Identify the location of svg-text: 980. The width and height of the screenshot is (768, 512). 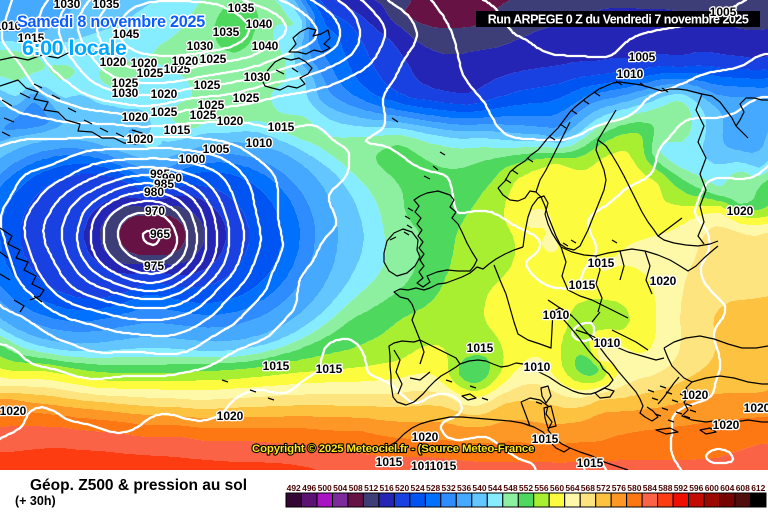
(154, 192).